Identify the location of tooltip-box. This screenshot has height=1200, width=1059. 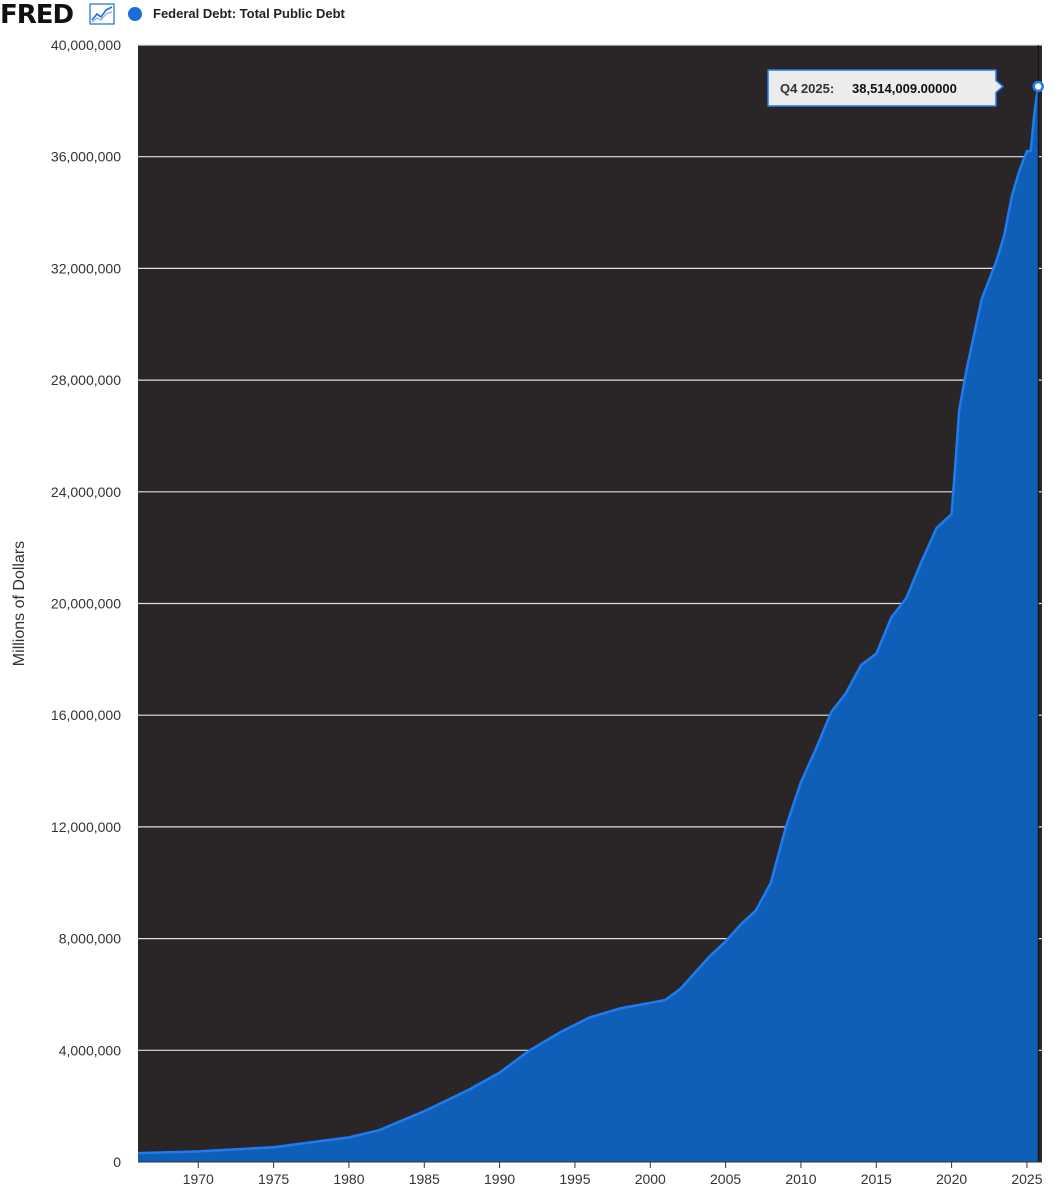
(886, 88).